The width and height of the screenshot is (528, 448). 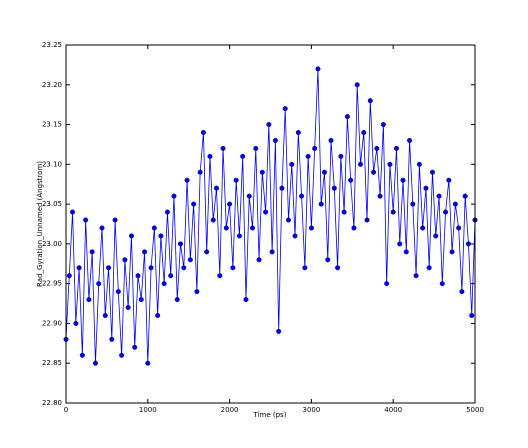 What do you see at coordinates (270, 415) in the screenshot?
I see `x-axis-label: Time (ps)` at bounding box center [270, 415].